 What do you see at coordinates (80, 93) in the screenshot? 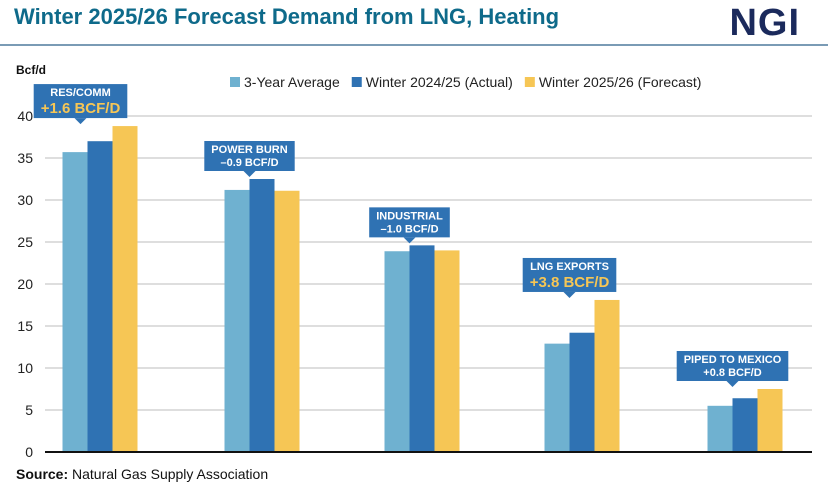
I see `callout-title: RES/COMM` at bounding box center [80, 93].